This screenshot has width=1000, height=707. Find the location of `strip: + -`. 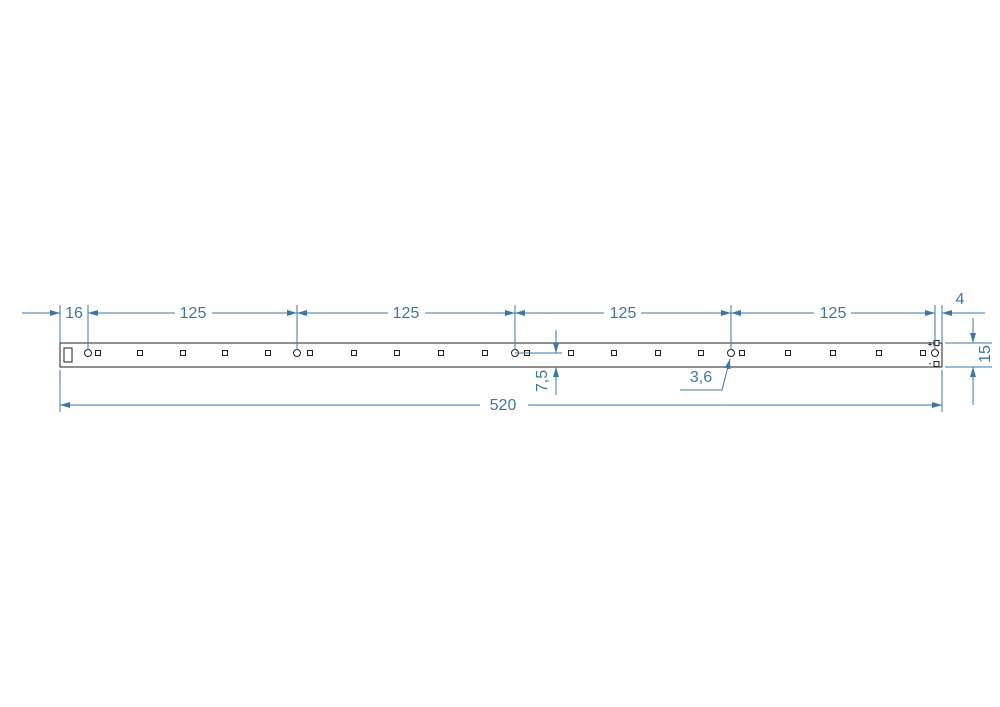

strip: + - is located at coordinates (501, 353).